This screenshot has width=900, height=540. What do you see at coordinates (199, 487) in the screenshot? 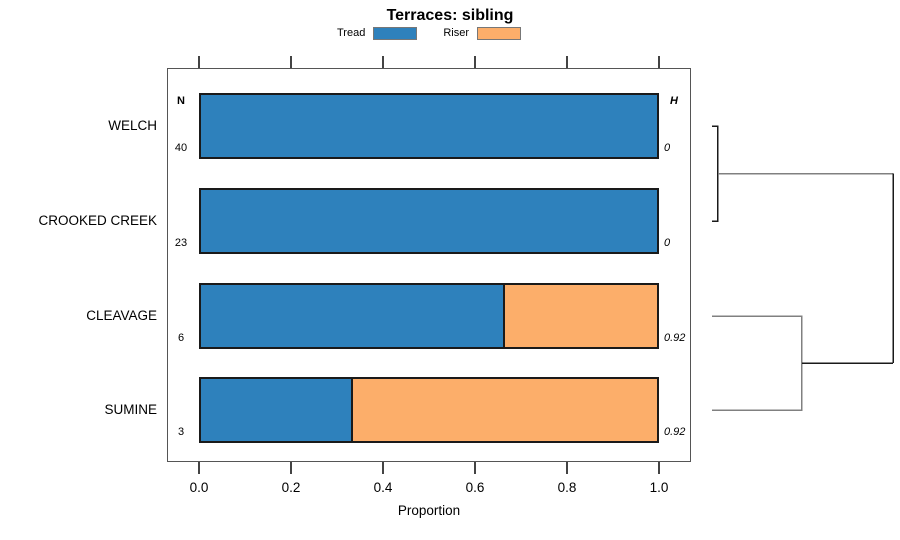
I see `x-axis-tick-label: 0.0` at bounding box center [199, 487].